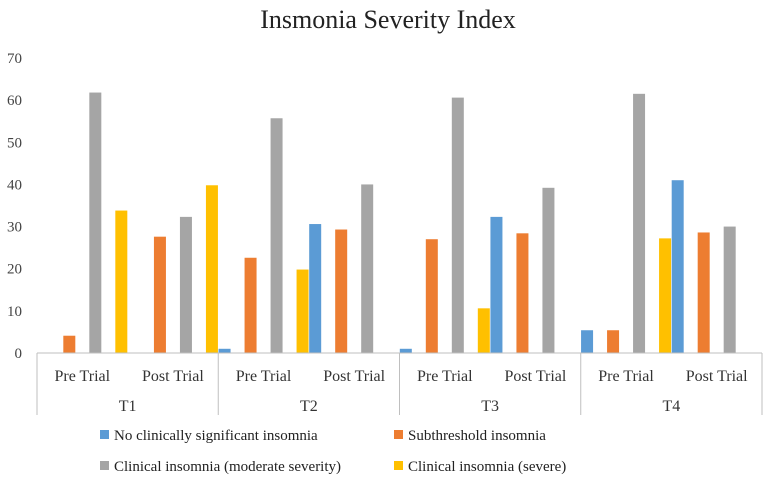 The height and width of the screenshot is (493, 767). Describe the element at coordinates (211, 269) in the screenshot. I see `bar-clinical-insomnia-severe-t1-post-trial` at that location.